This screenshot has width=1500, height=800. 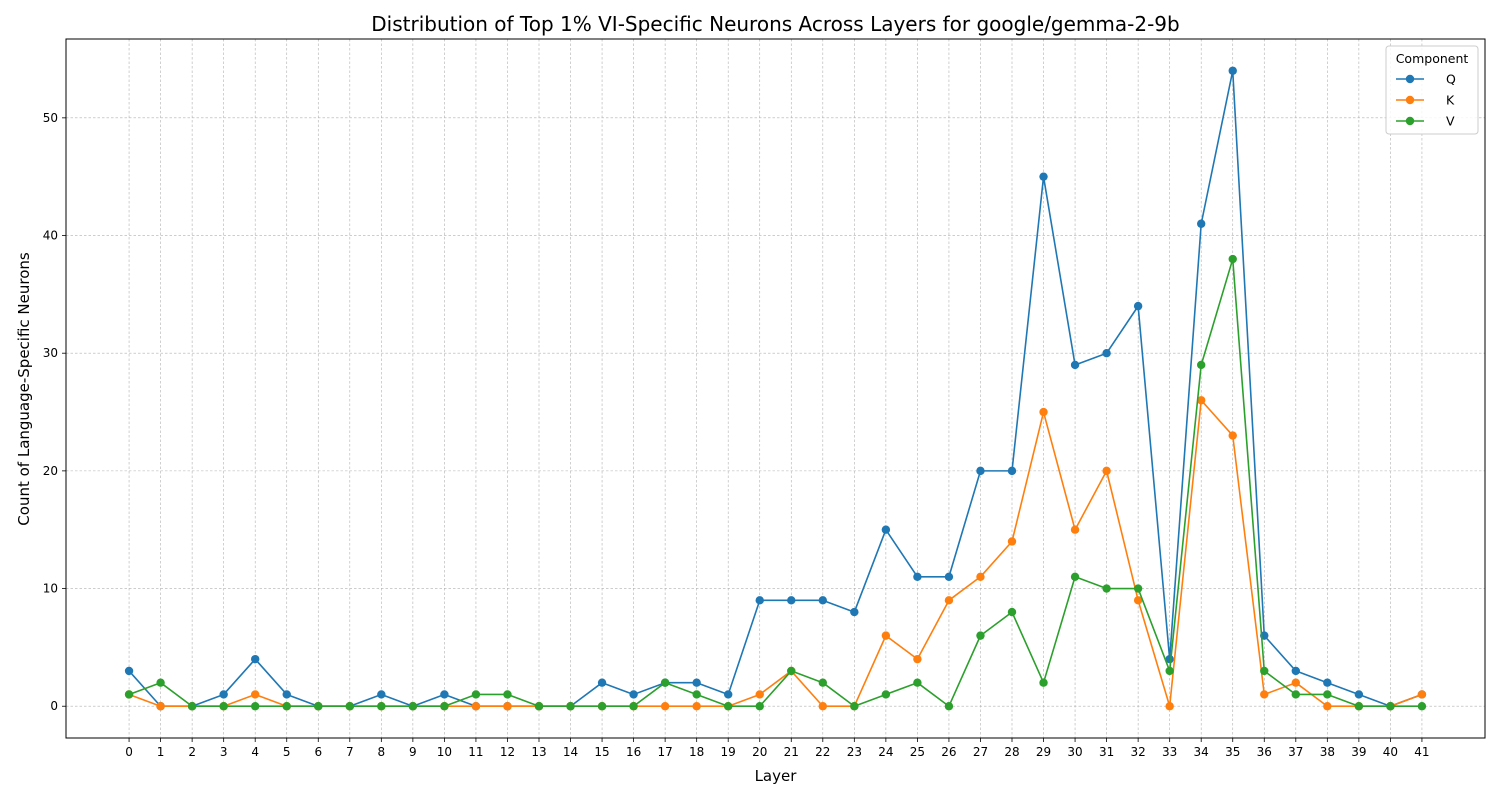 I want to click on x-tick-label: 6, so click(x=318, y=752).